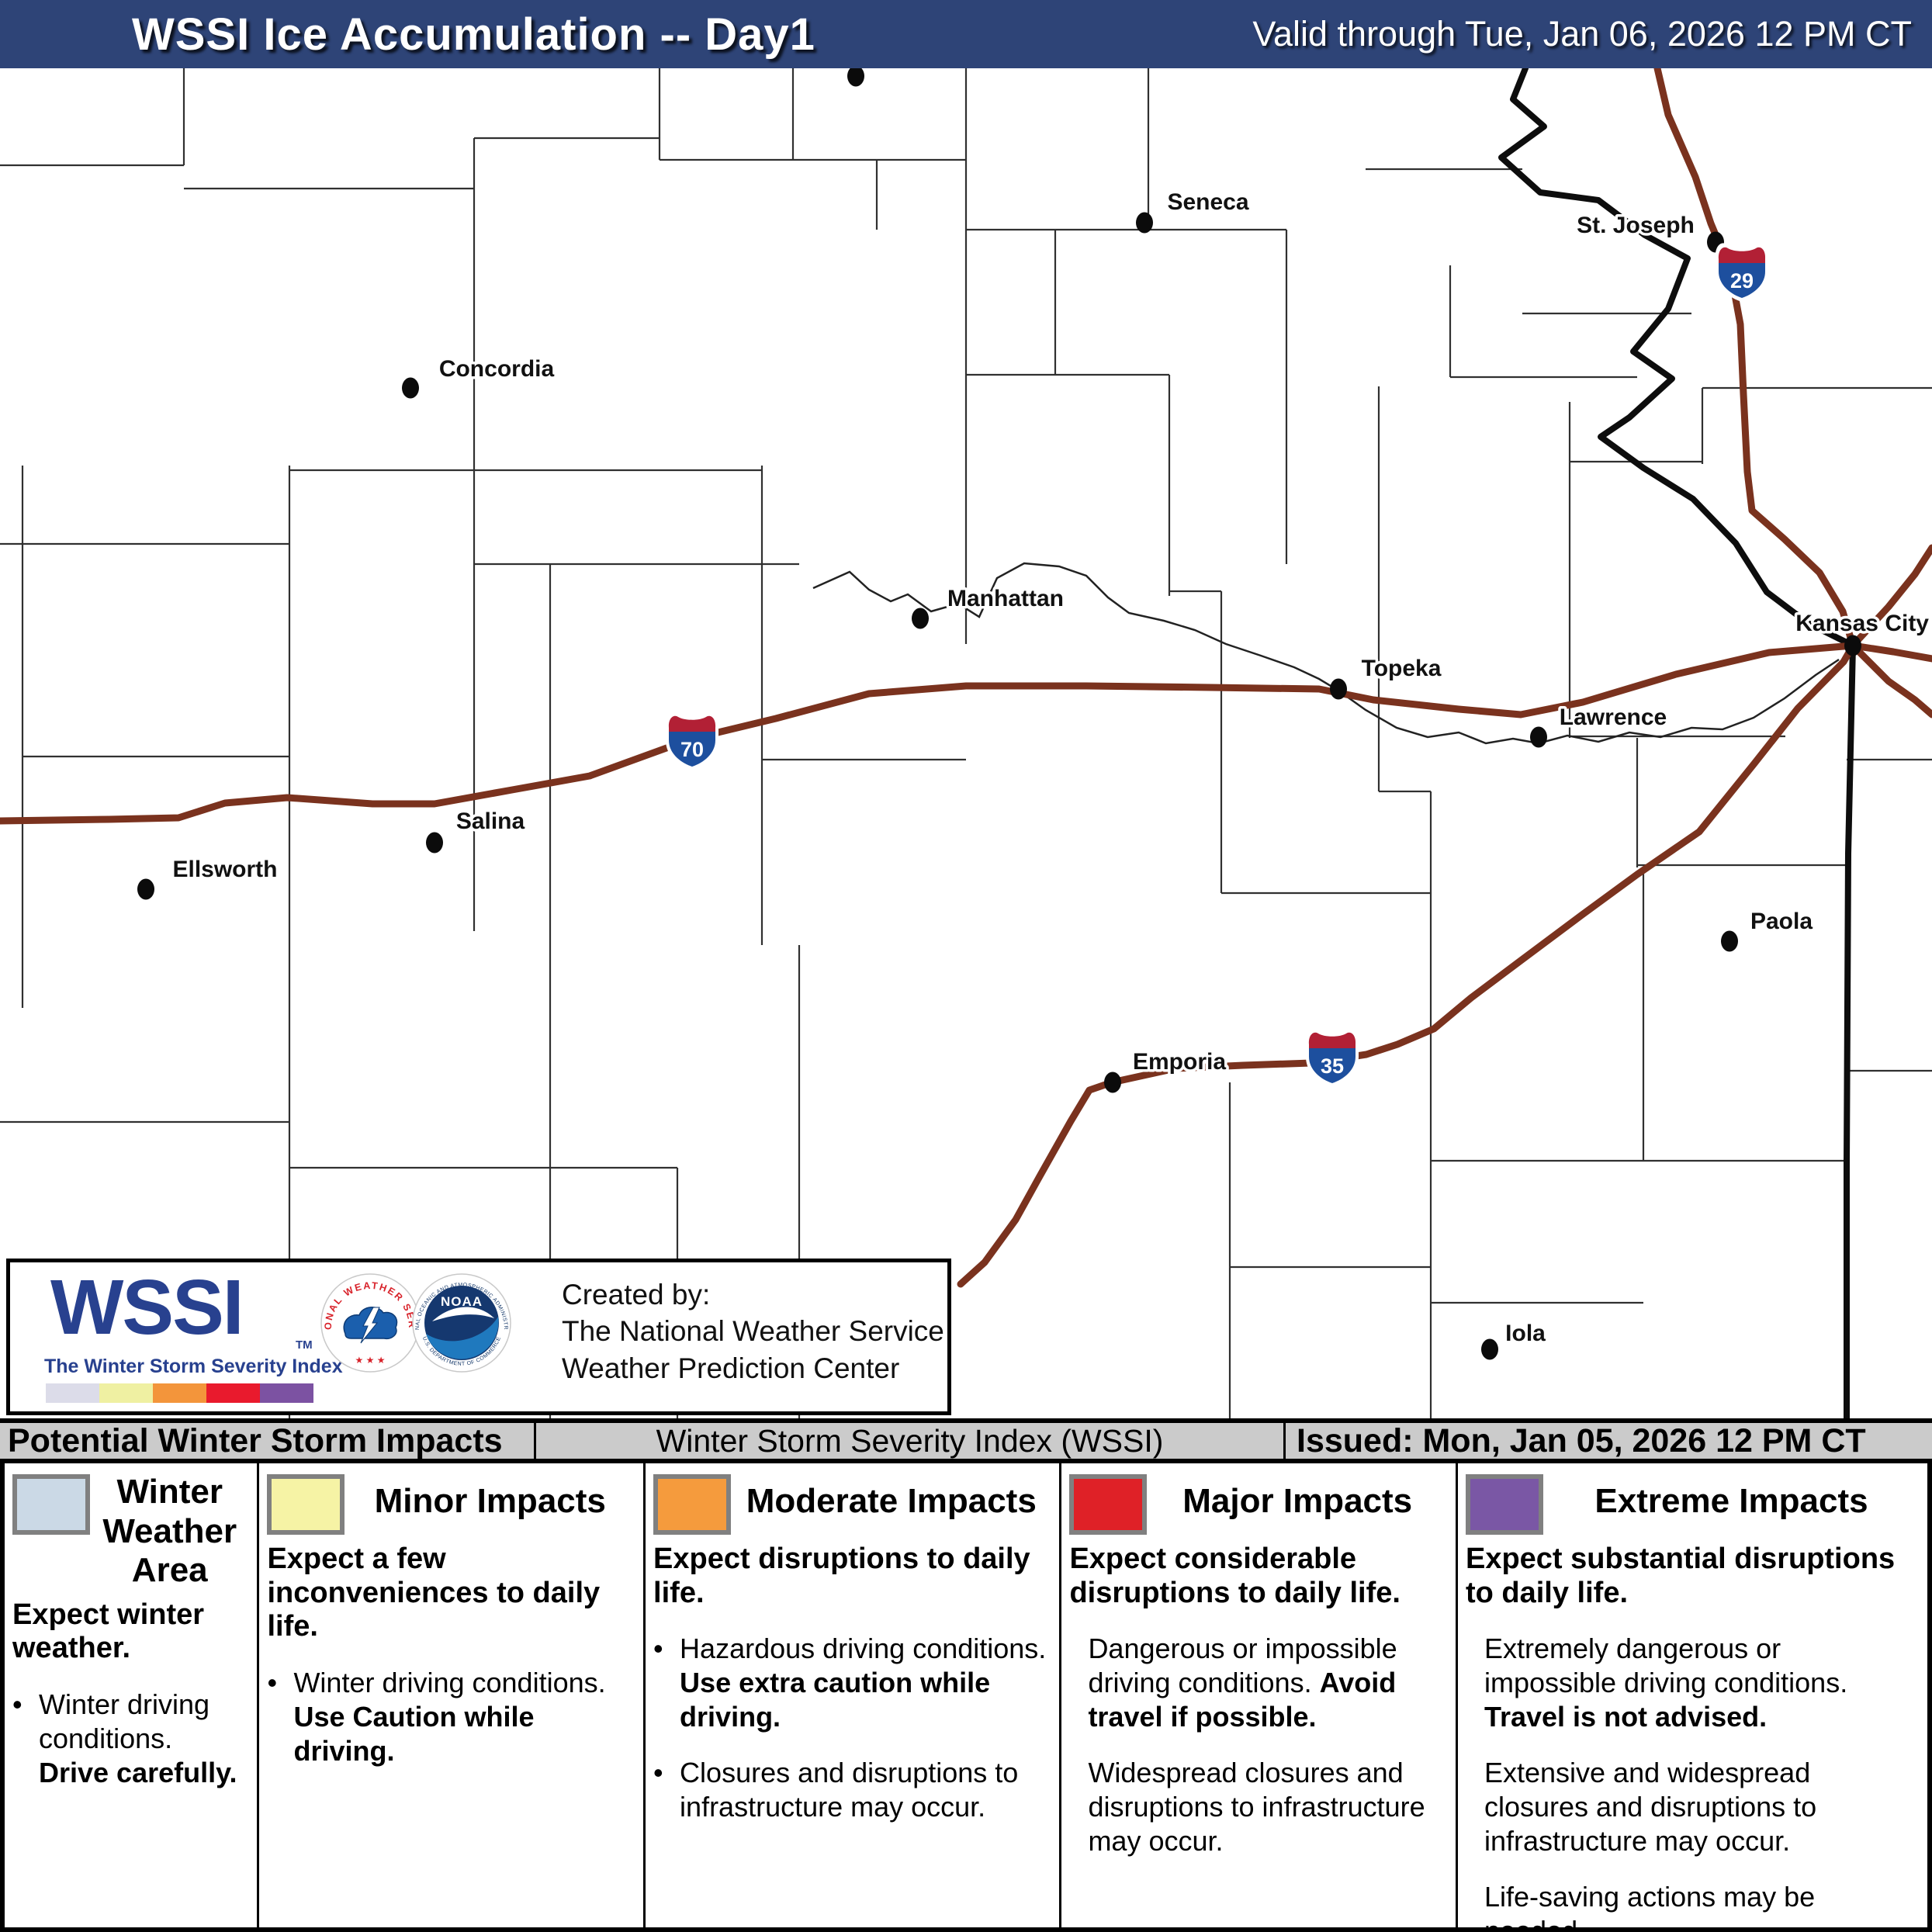  I want to click on wssi-severity-color-strip, so click(179, 1393).